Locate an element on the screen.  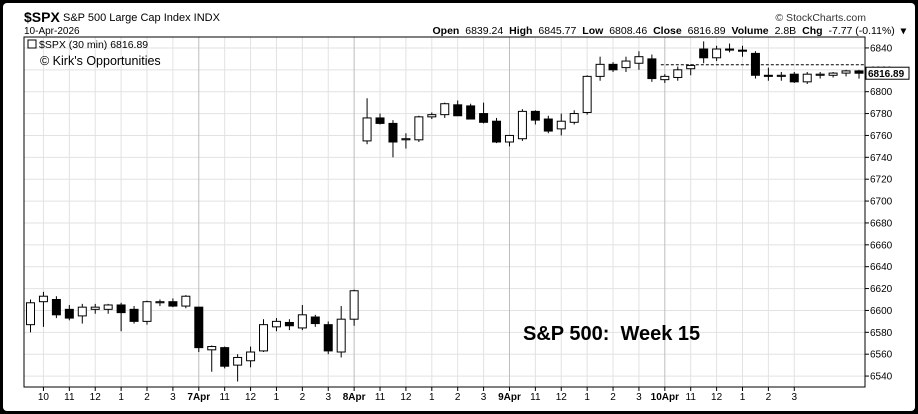
legend: $SPX (30 min) 6816.89 is located at coordinates (87, 45).